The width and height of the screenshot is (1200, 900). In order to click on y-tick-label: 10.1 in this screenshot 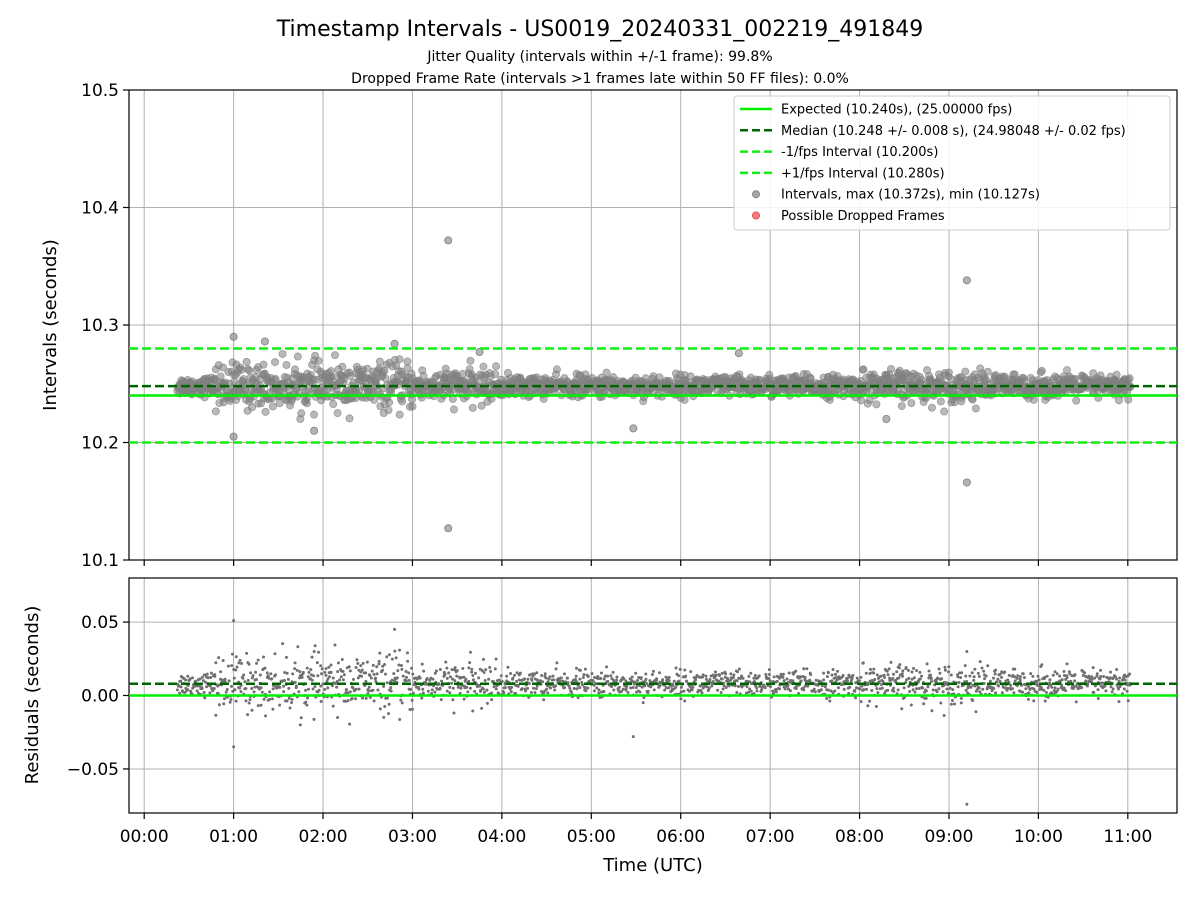, I will do `click(100, 561)`.